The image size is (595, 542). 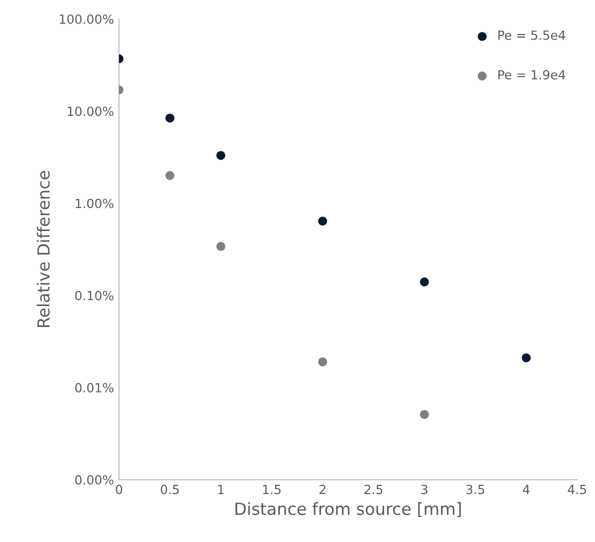 I want to click on y-tick-label: 0.01%, so click(x=94, y=387).